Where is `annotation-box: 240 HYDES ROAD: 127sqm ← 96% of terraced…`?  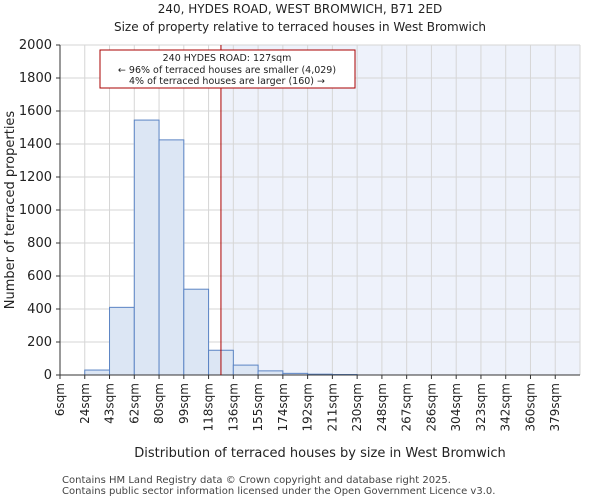 annotation-box: 240 HYDES ROAD: 127sqm ← 96% of terraced… is located at coordinates (227, 69).